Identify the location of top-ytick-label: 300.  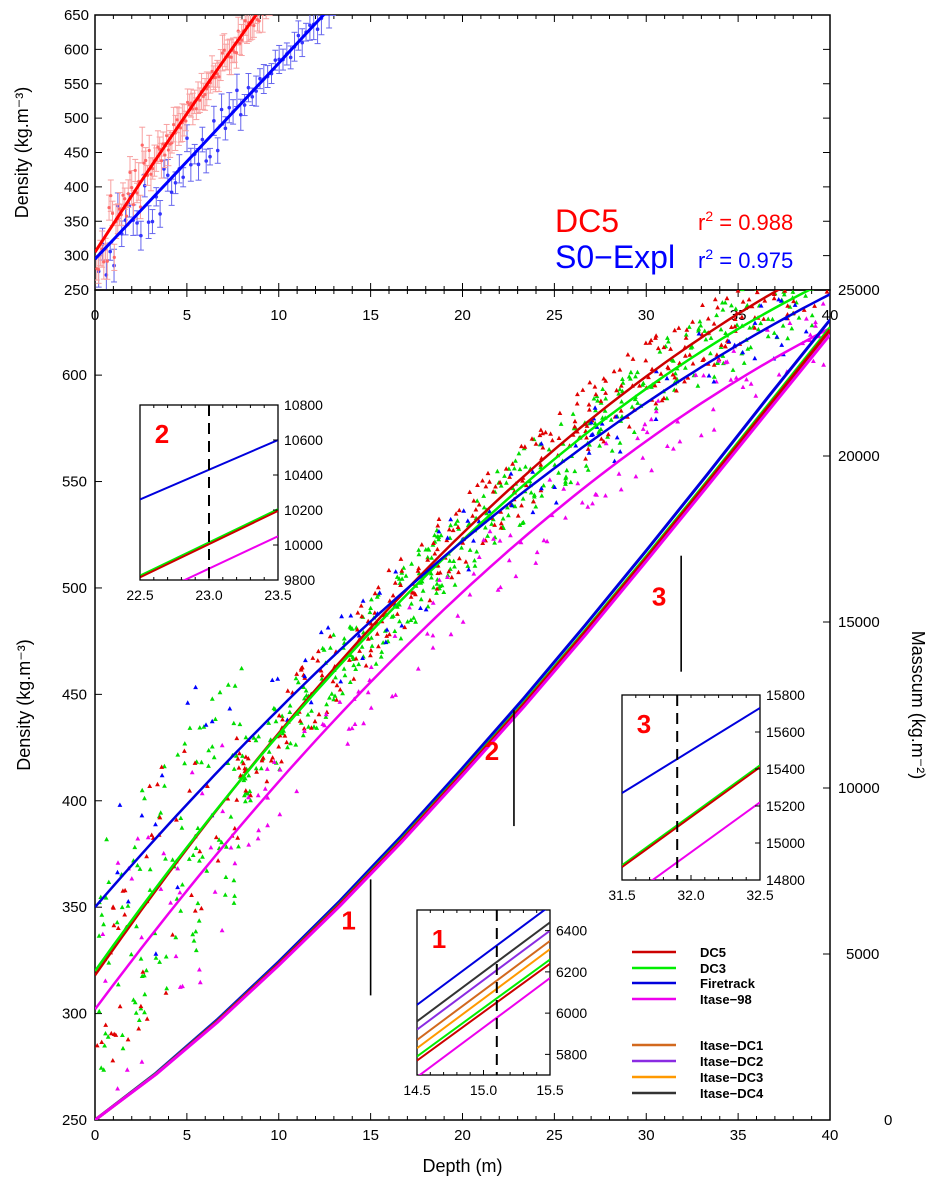
(76, 256).